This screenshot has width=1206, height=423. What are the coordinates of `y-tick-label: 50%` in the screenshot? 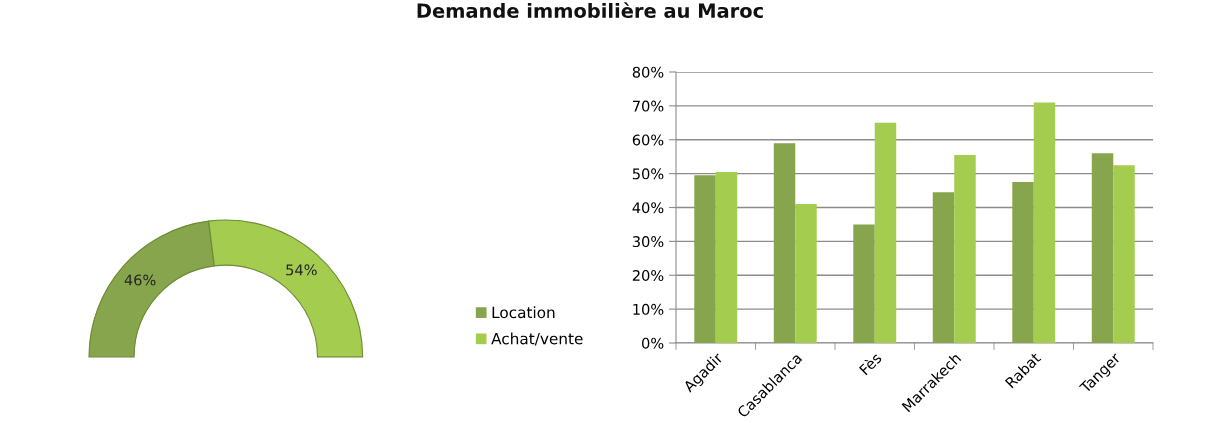 It's located at (648, 174).